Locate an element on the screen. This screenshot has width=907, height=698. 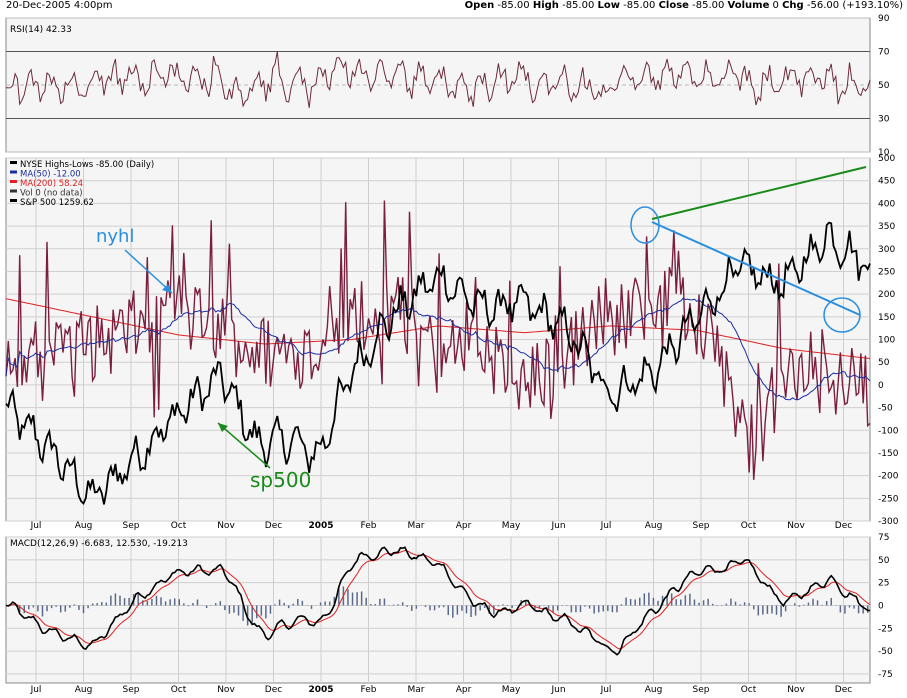
month-label-bottom: May is located at coordinates (511, 690).